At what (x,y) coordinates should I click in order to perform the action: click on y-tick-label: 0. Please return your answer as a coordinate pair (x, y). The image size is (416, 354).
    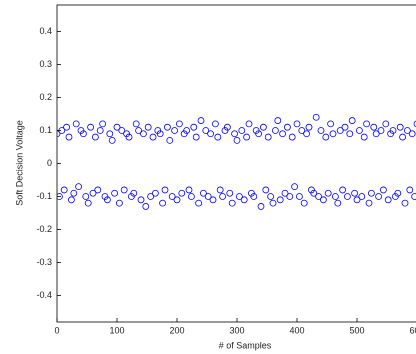
    Looking at the image, I should click on (49, 163).